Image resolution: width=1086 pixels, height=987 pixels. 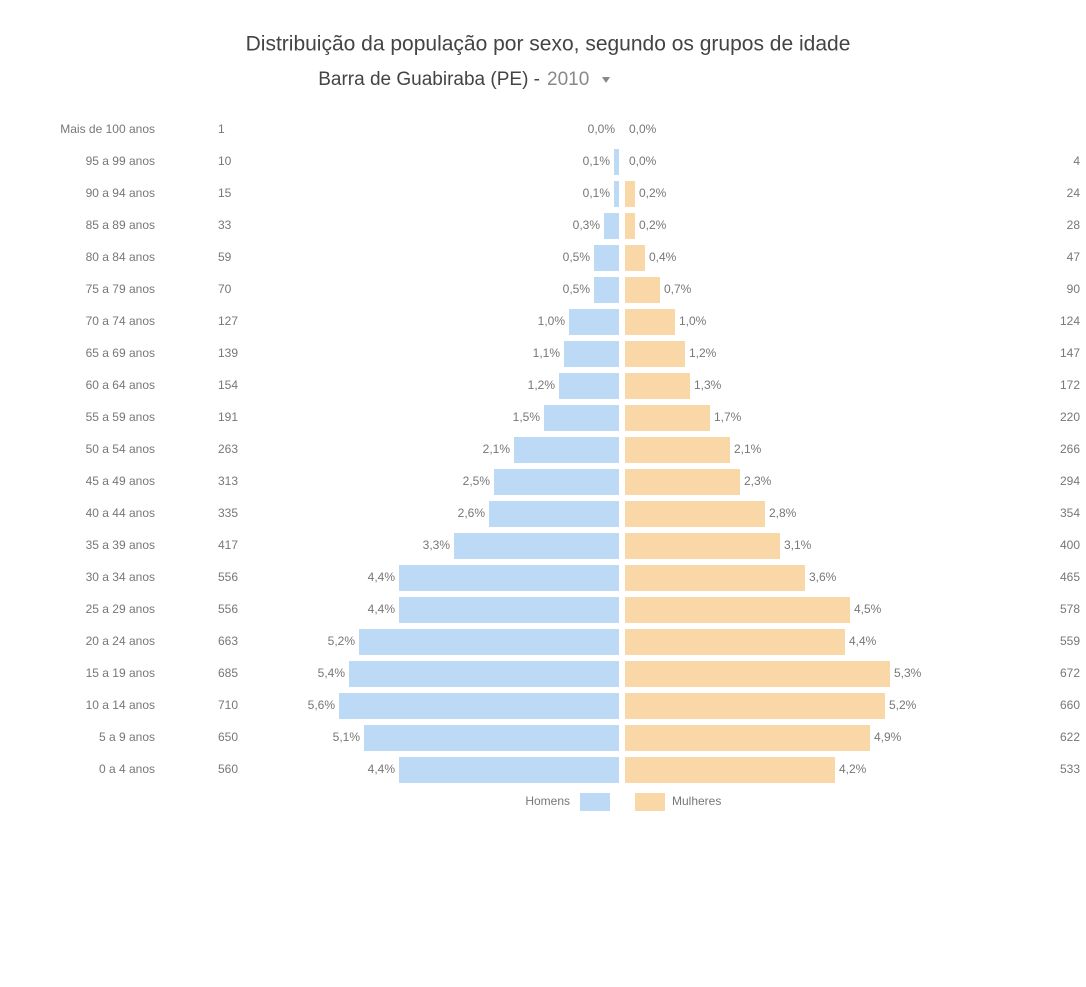 What do you see at coordinates (568, 79) in the screenshot?
I see `year-select: 2010` at bounding box center [568, 79].